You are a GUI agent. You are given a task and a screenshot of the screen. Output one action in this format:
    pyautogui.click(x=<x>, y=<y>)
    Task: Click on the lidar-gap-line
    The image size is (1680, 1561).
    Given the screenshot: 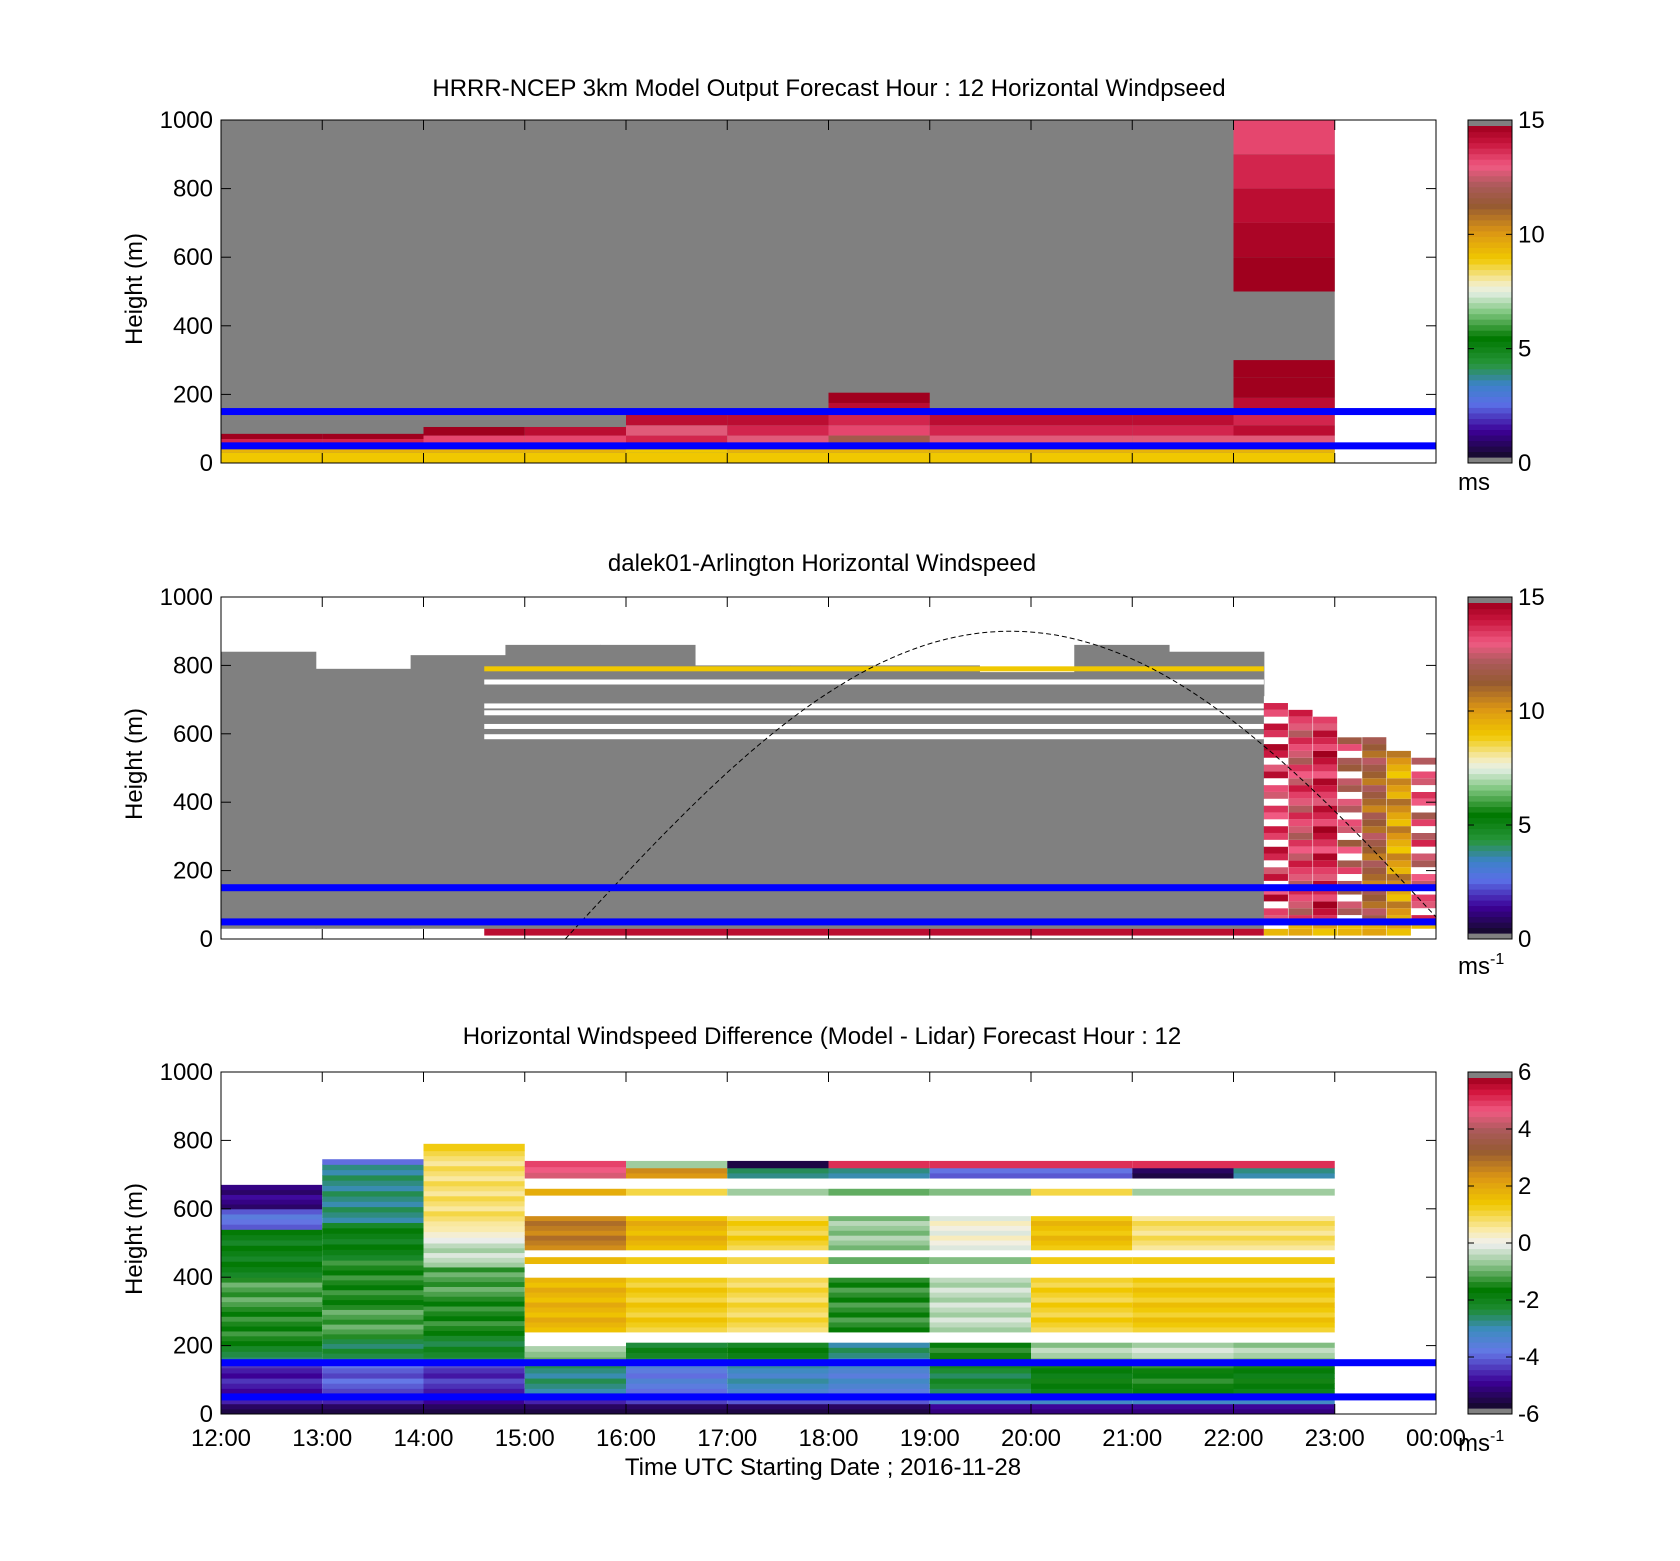 What is the action you would take?
    pyautogui.click(x=874, y=726)
    